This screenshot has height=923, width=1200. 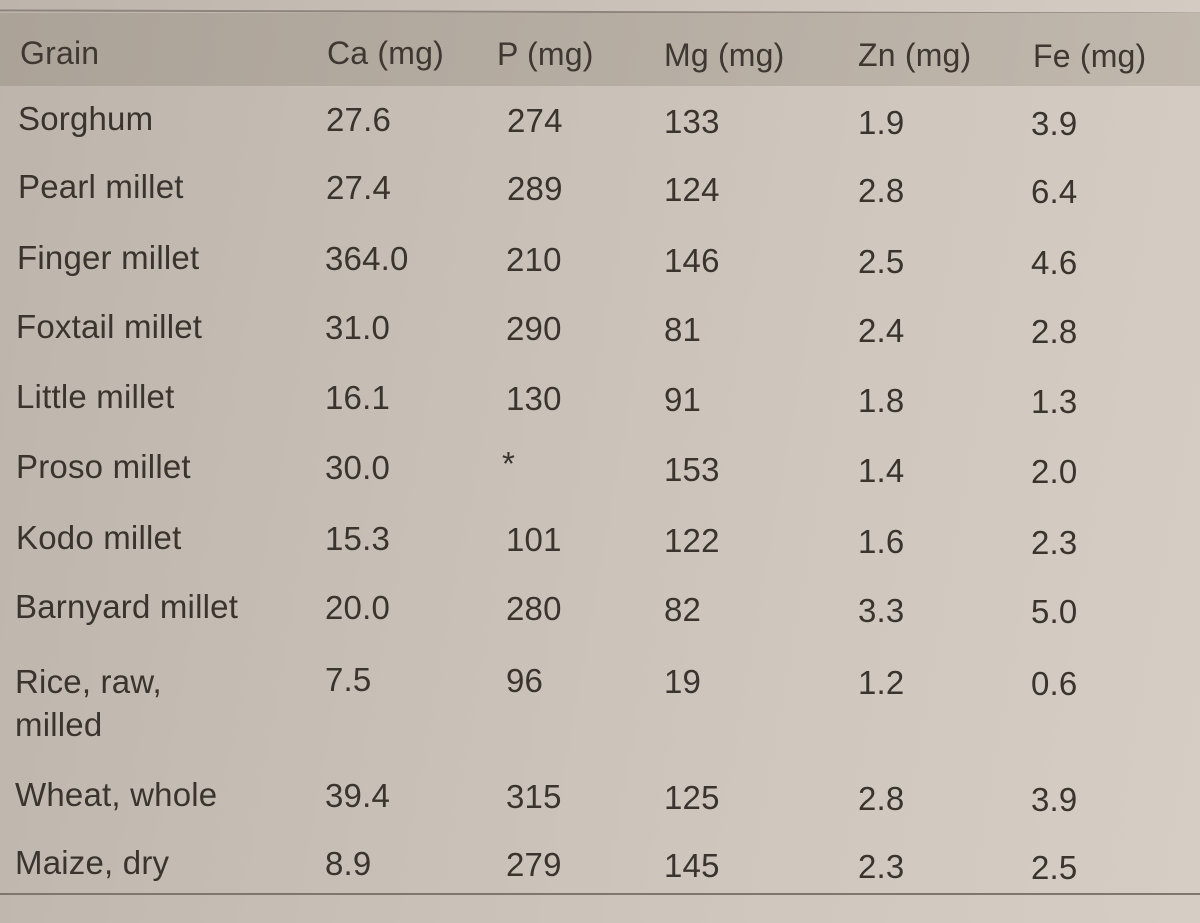 What do you see at coordinates (600, 894) in the screenshot?
I see `table-bottom-rule` at bounding box center [600, 894].